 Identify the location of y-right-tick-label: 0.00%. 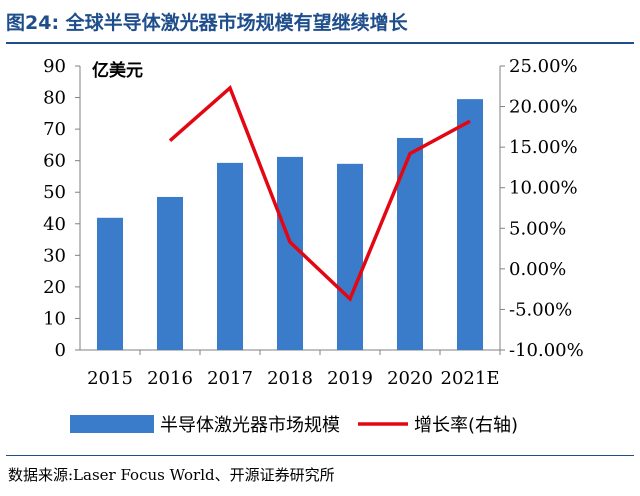
(537, 269).